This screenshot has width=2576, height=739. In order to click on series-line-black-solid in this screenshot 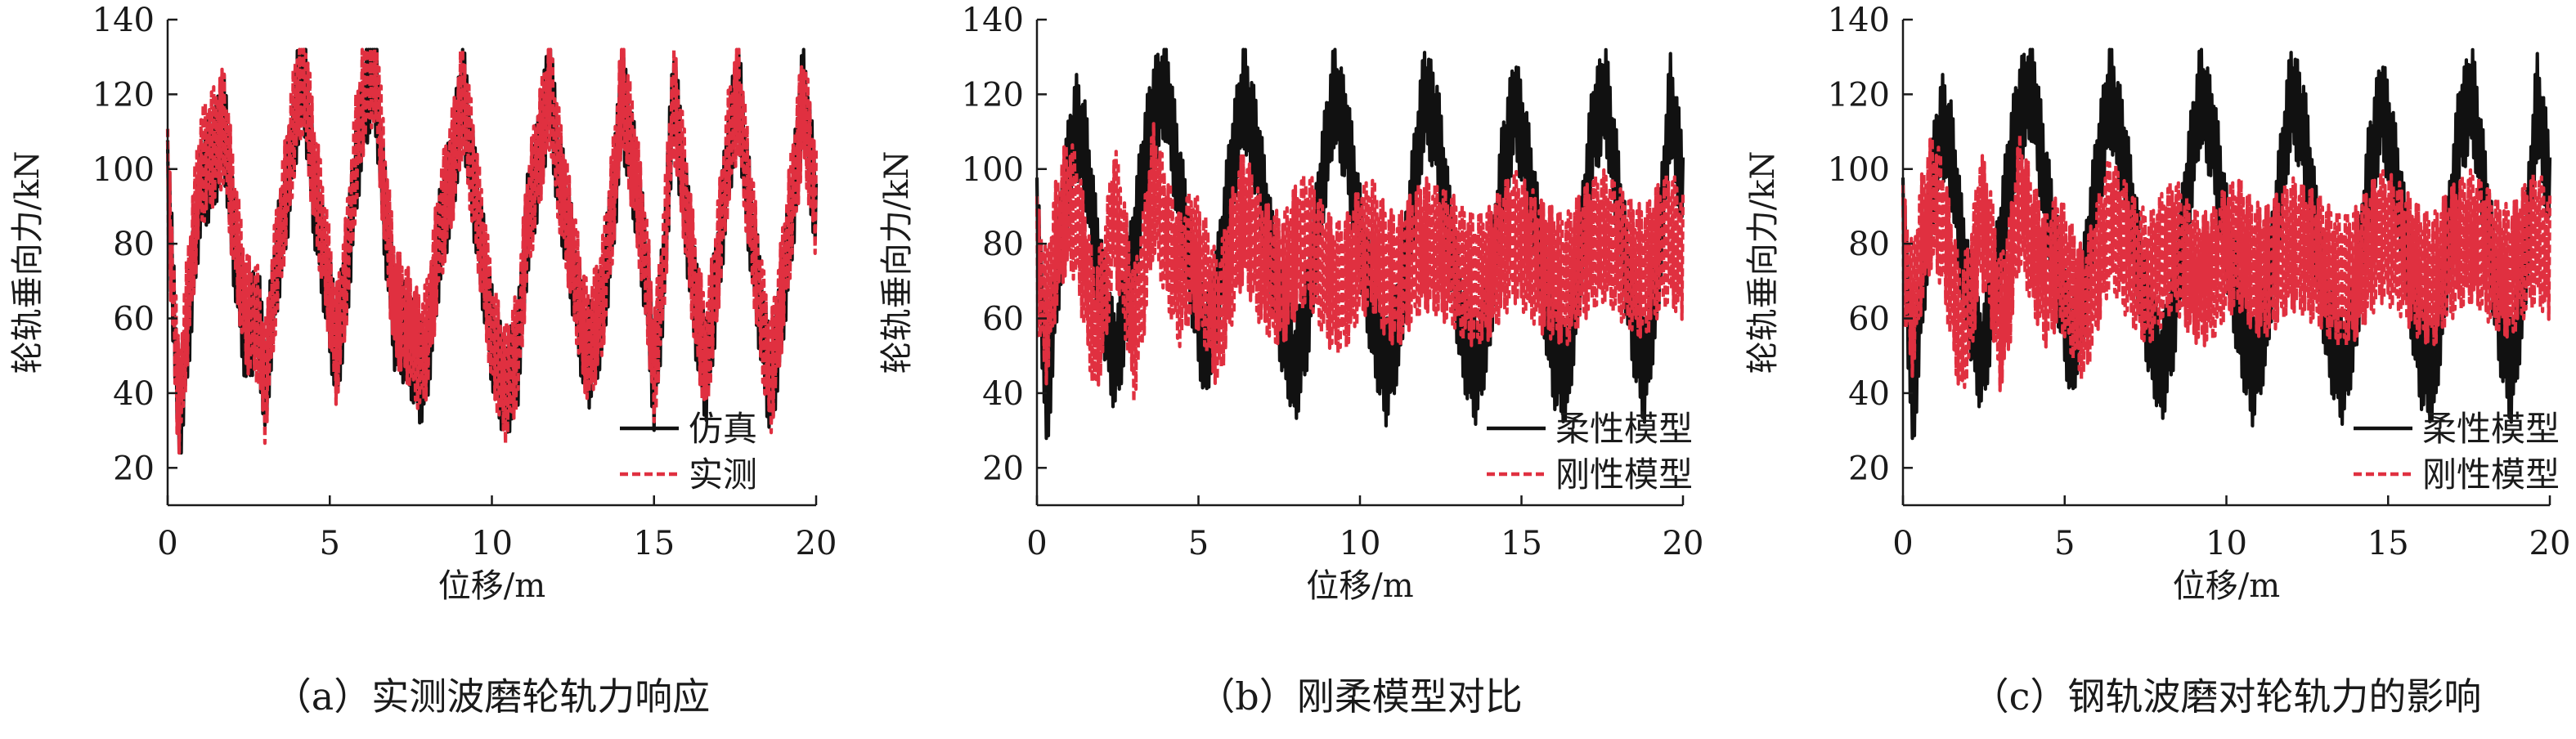, I will do `click(1359, 244)`.